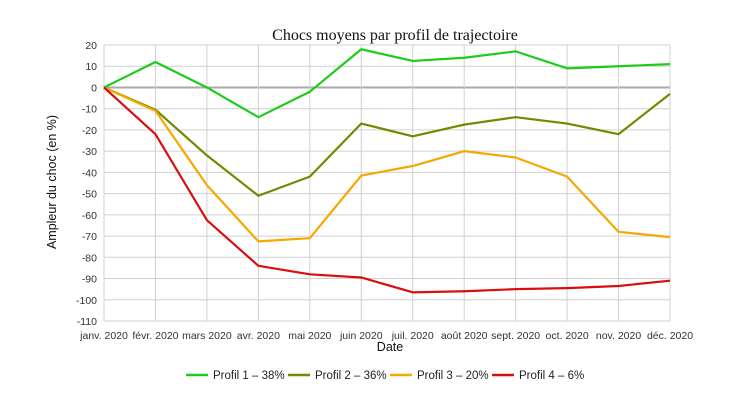  What do you see at coordinates (566, 336) in the screenshot?
I see `x-tick-label: oct. 2020` at bounding box center [566, 336].